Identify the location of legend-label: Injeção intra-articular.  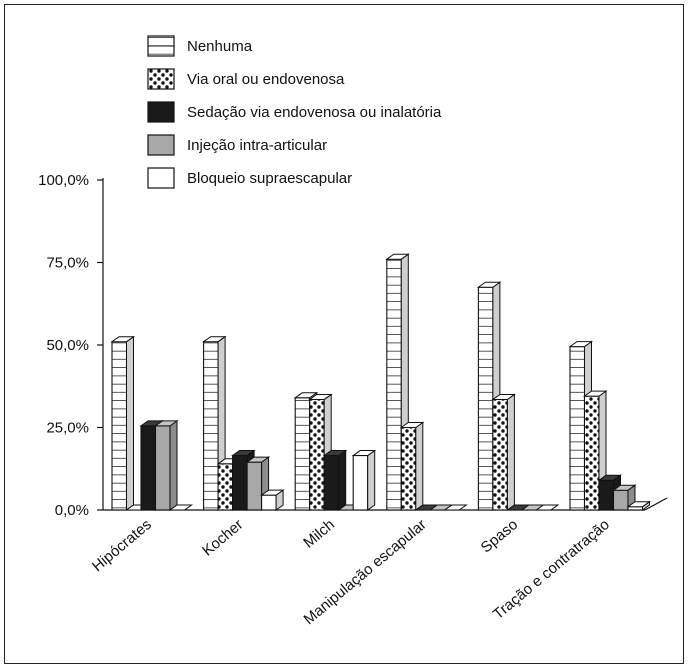
(257, 145).